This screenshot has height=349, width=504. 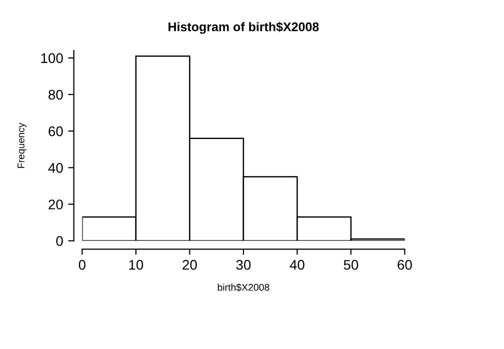 I want to click on x-tick-label: 0, so click(x=82, y=265).